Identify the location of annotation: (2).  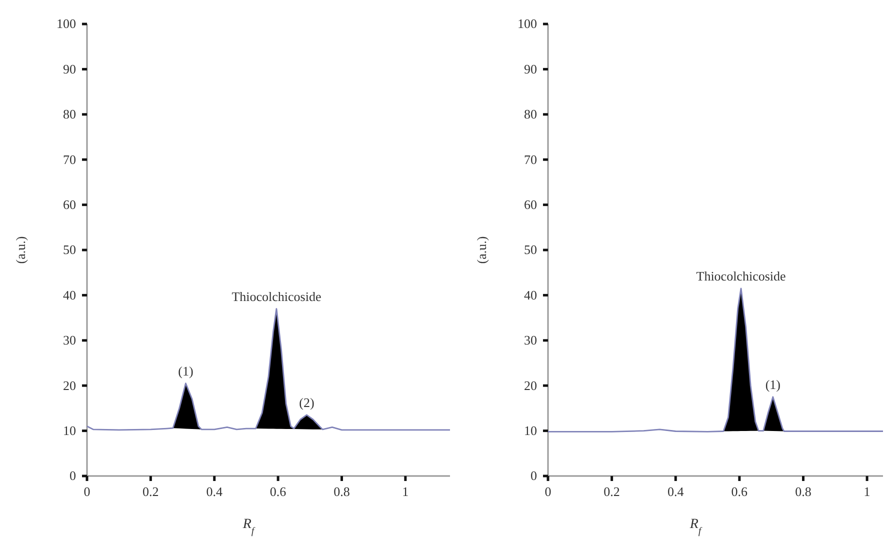
(306, 402).